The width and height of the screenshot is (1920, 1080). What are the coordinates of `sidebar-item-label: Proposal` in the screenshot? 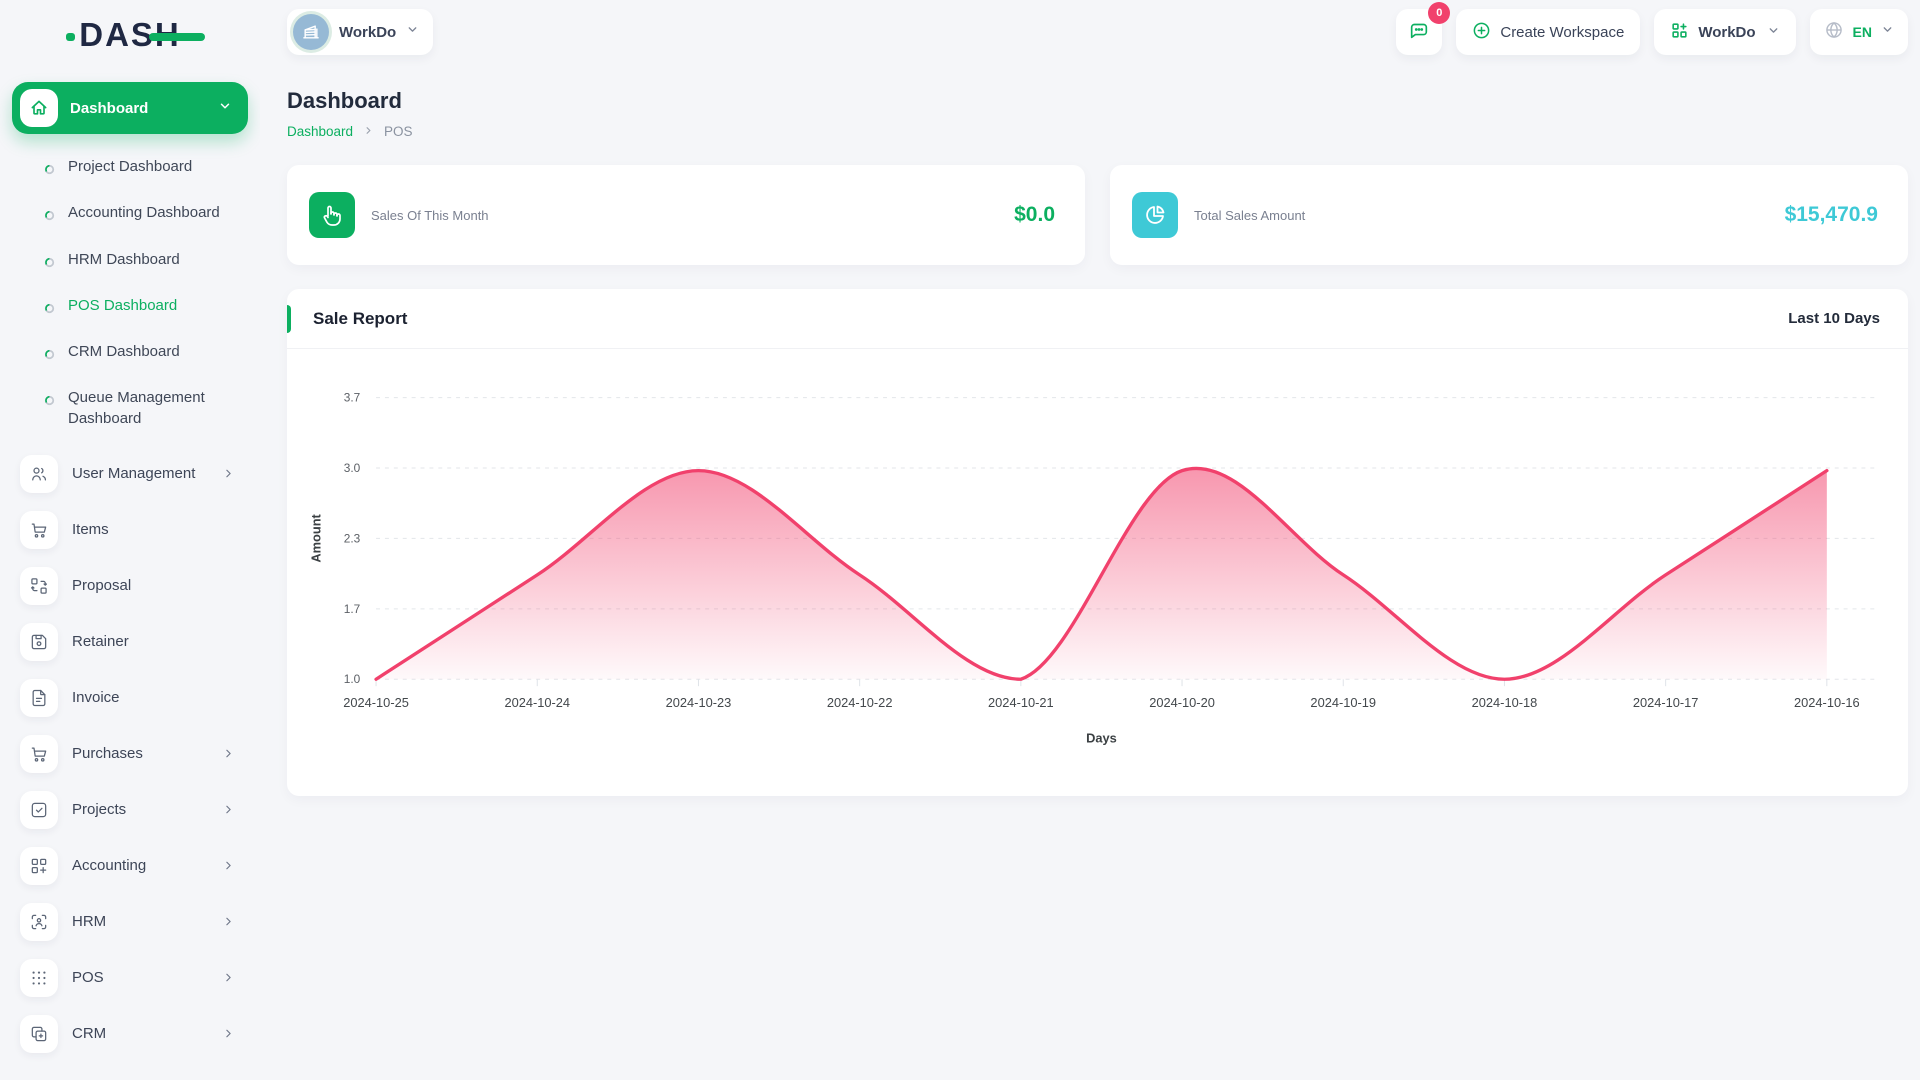 It's located at (102, 586).